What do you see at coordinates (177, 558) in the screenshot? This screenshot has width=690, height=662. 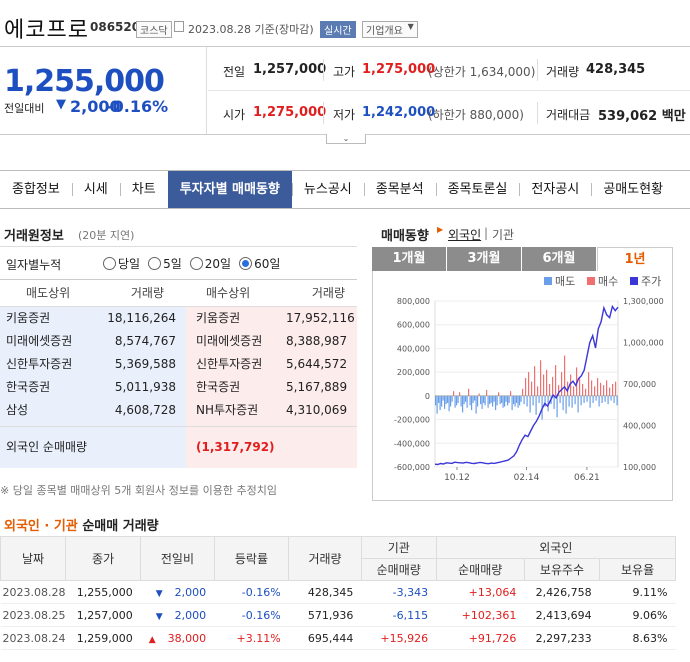 I see `col-change: 전일비` at bounding box center [177, 558].